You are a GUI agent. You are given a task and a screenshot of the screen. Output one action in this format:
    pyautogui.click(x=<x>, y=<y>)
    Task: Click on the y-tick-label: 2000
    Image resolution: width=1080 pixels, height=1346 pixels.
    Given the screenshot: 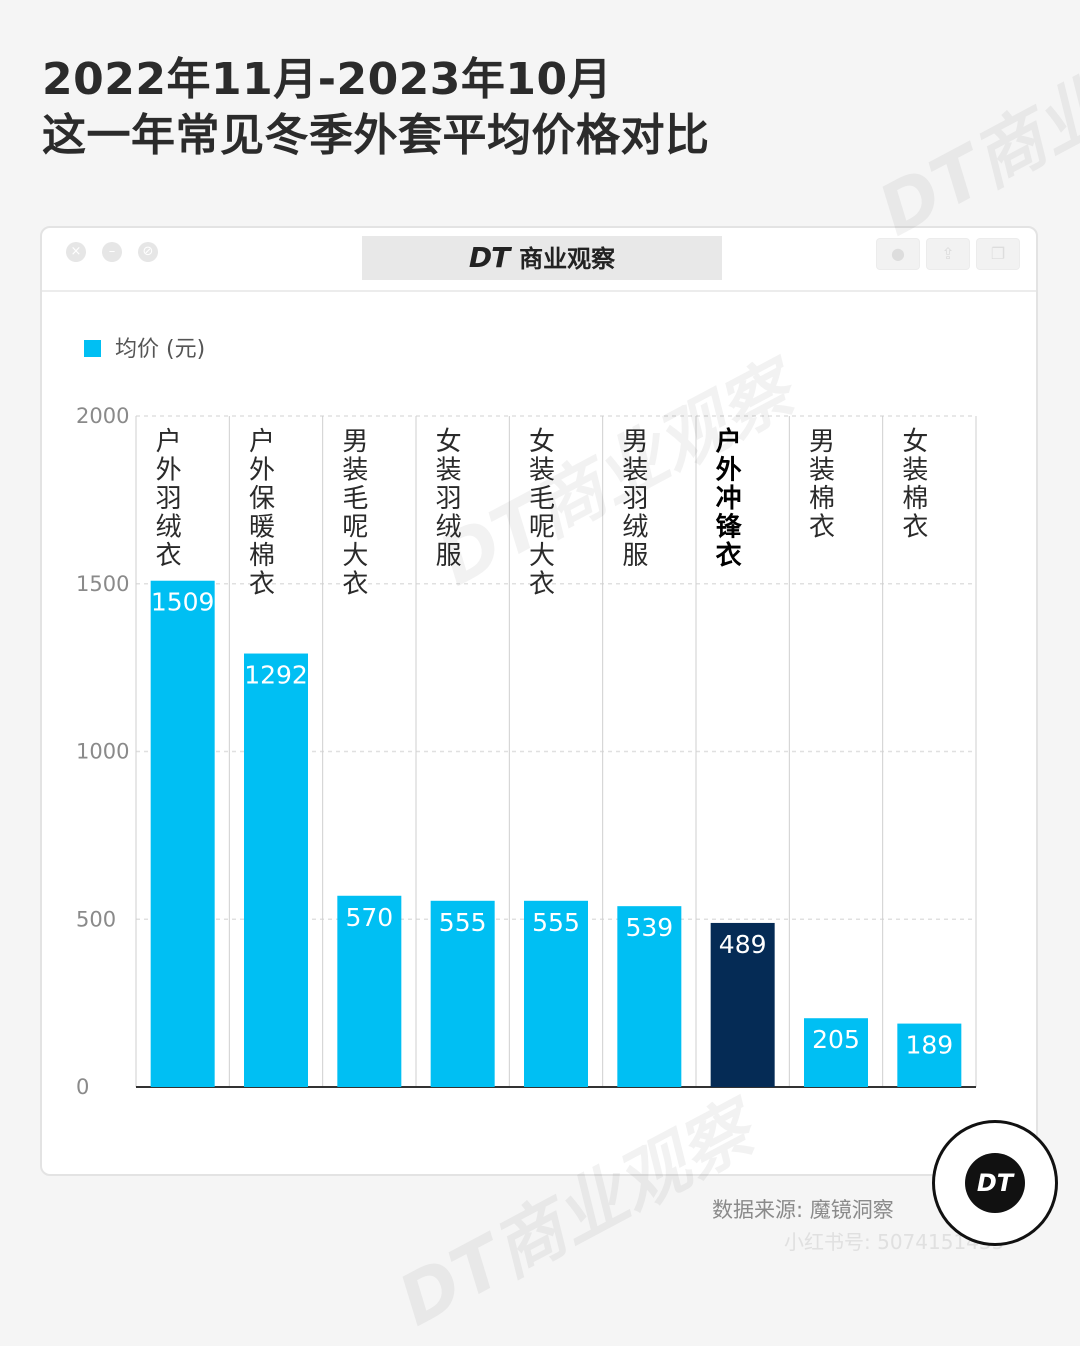 What is the action you would take?
    pyautogui.click(x=102, y=416)
    